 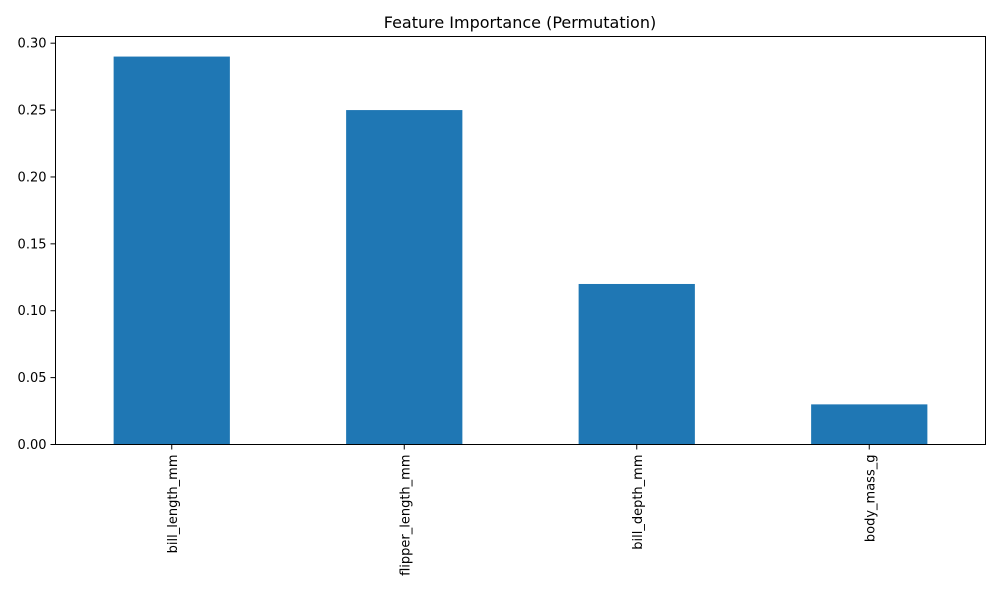 I want to click on x-tick-label: body_mass_g, so click(x=870, y=499).